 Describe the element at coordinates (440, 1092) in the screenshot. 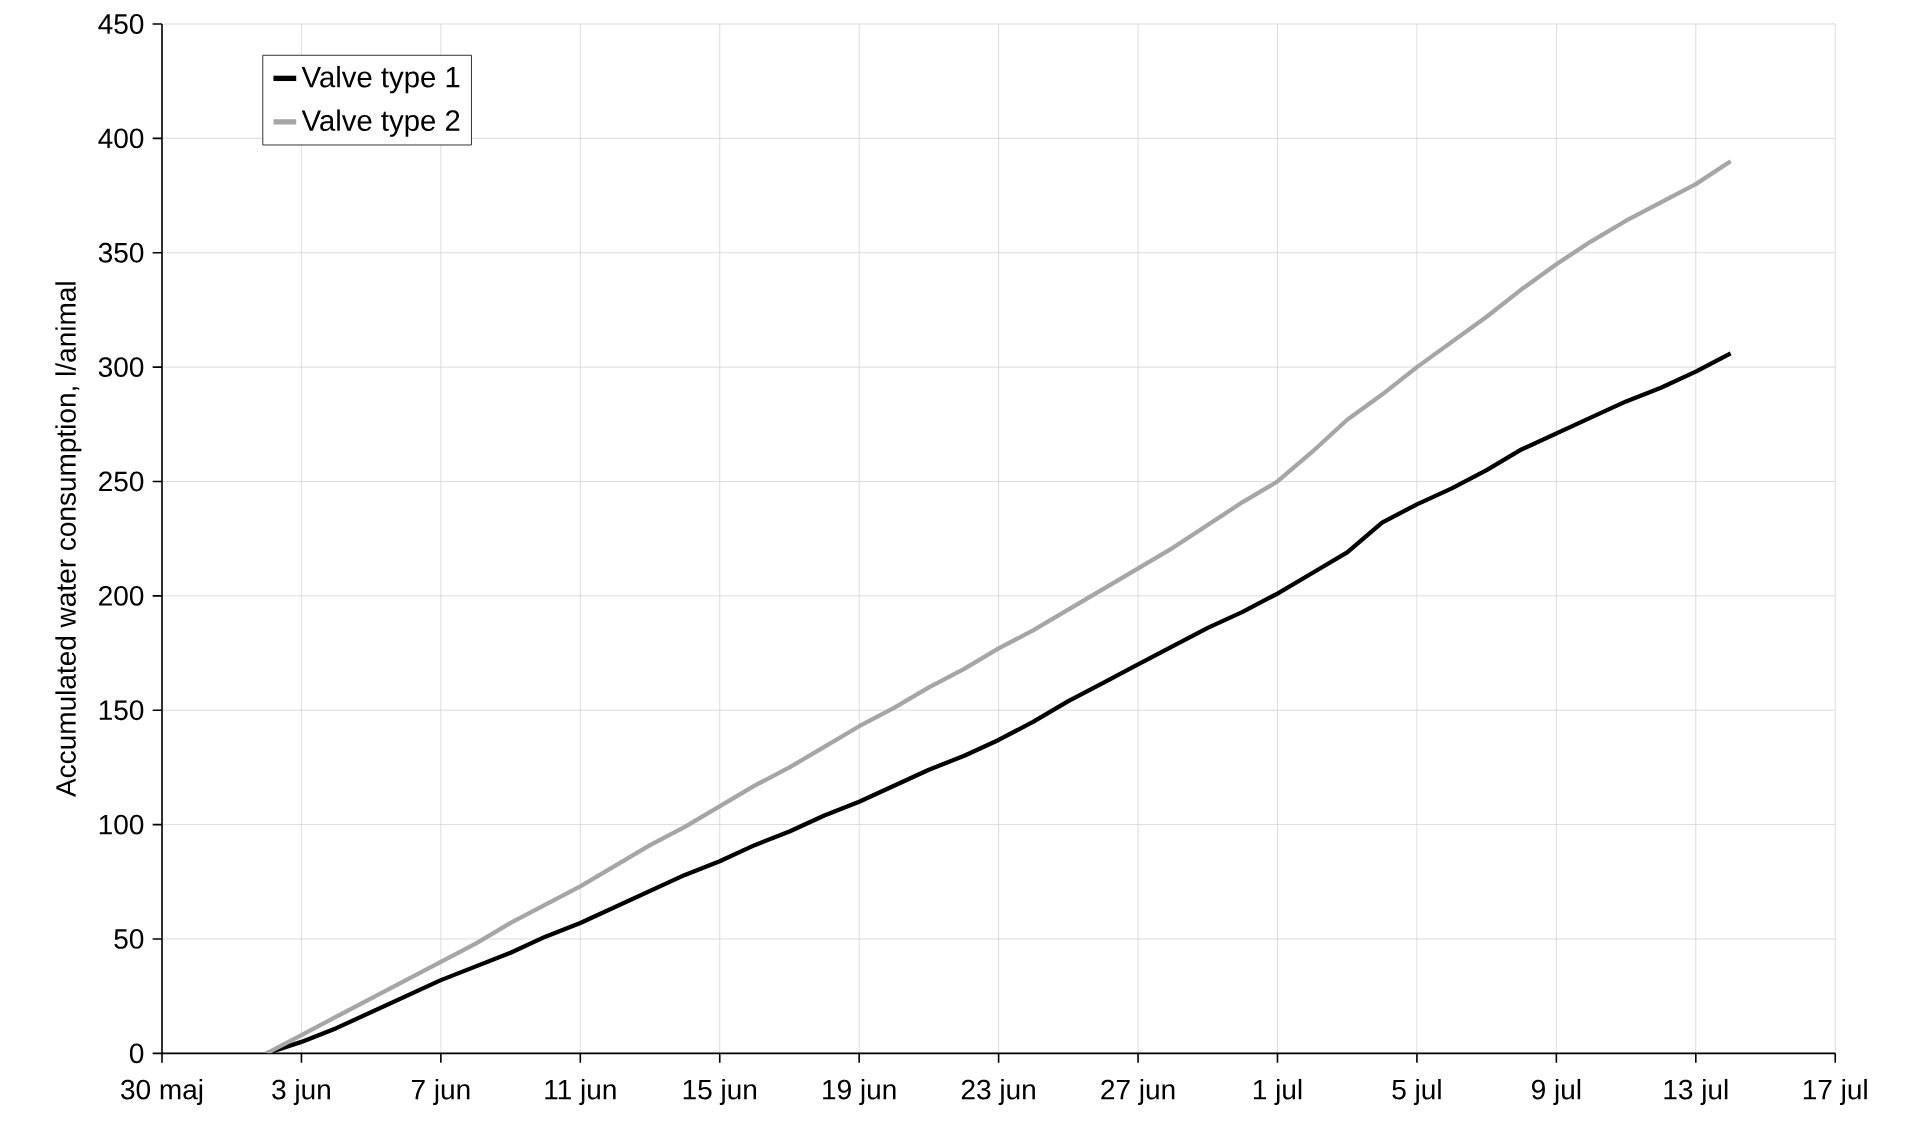

I see `x-tick-label: 7 jun` at that location.